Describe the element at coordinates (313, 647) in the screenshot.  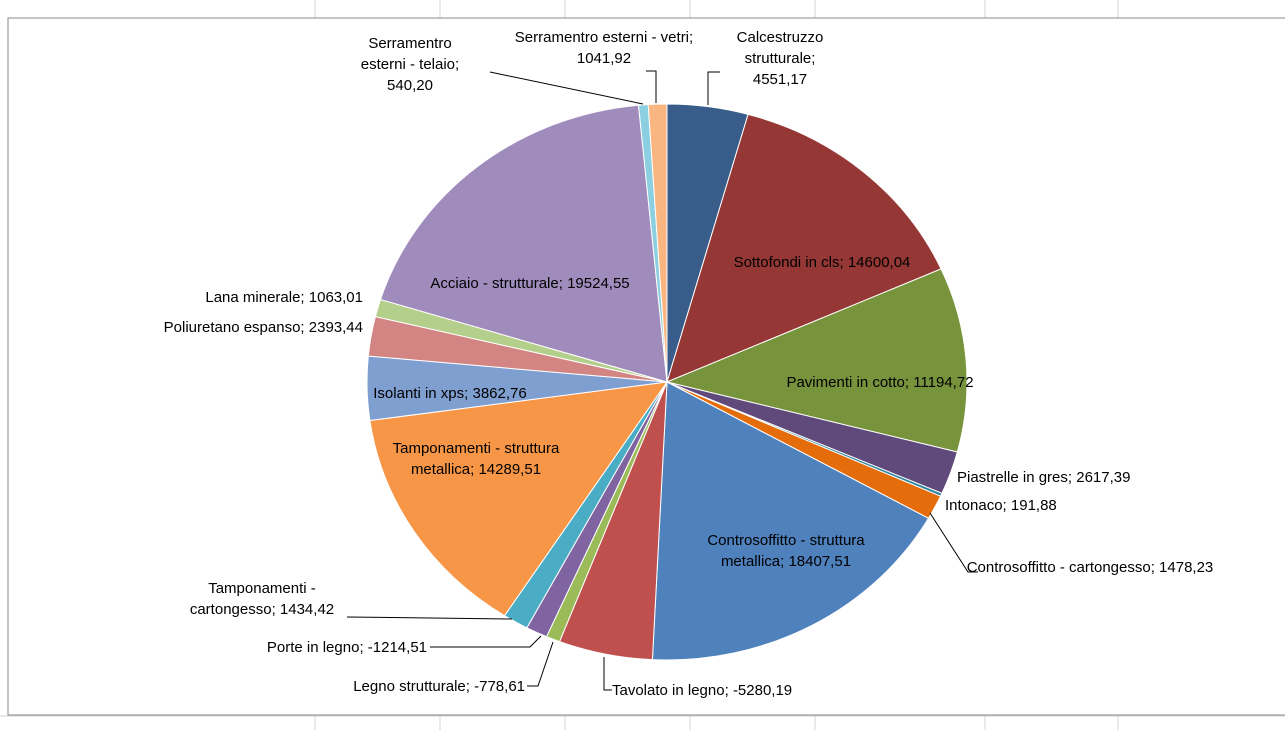
I see `category-name: Porte in legno` at that location.